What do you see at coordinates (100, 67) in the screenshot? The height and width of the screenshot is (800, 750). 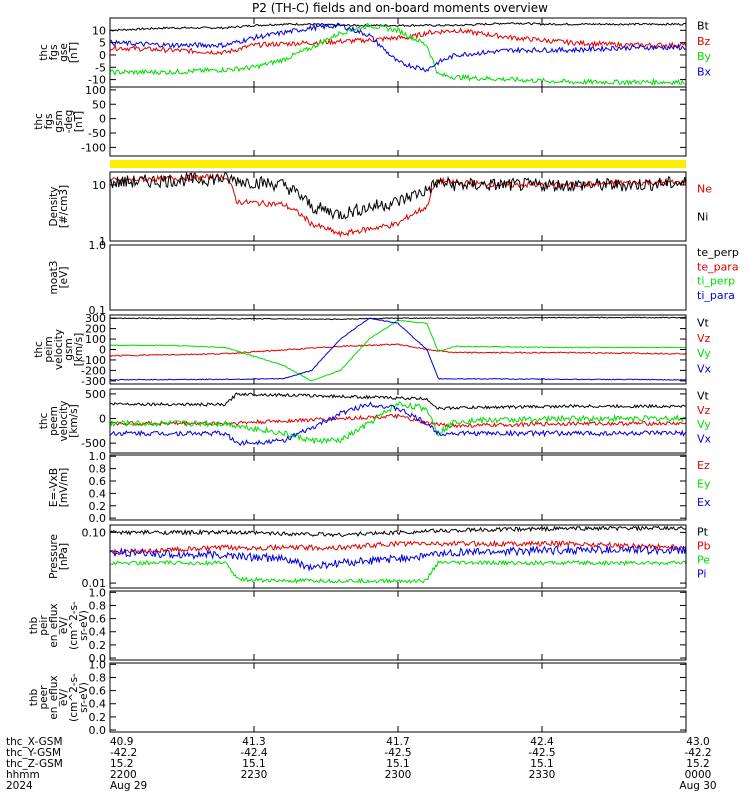 I see `ytick-label: -5` at bounding box center [100, 67].